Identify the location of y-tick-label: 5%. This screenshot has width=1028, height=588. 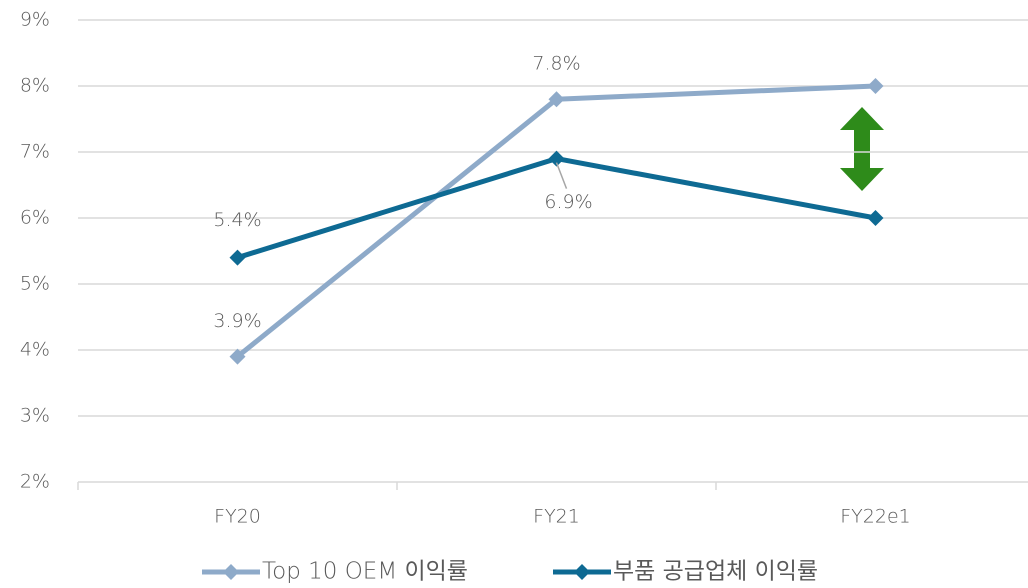
(35, 284).